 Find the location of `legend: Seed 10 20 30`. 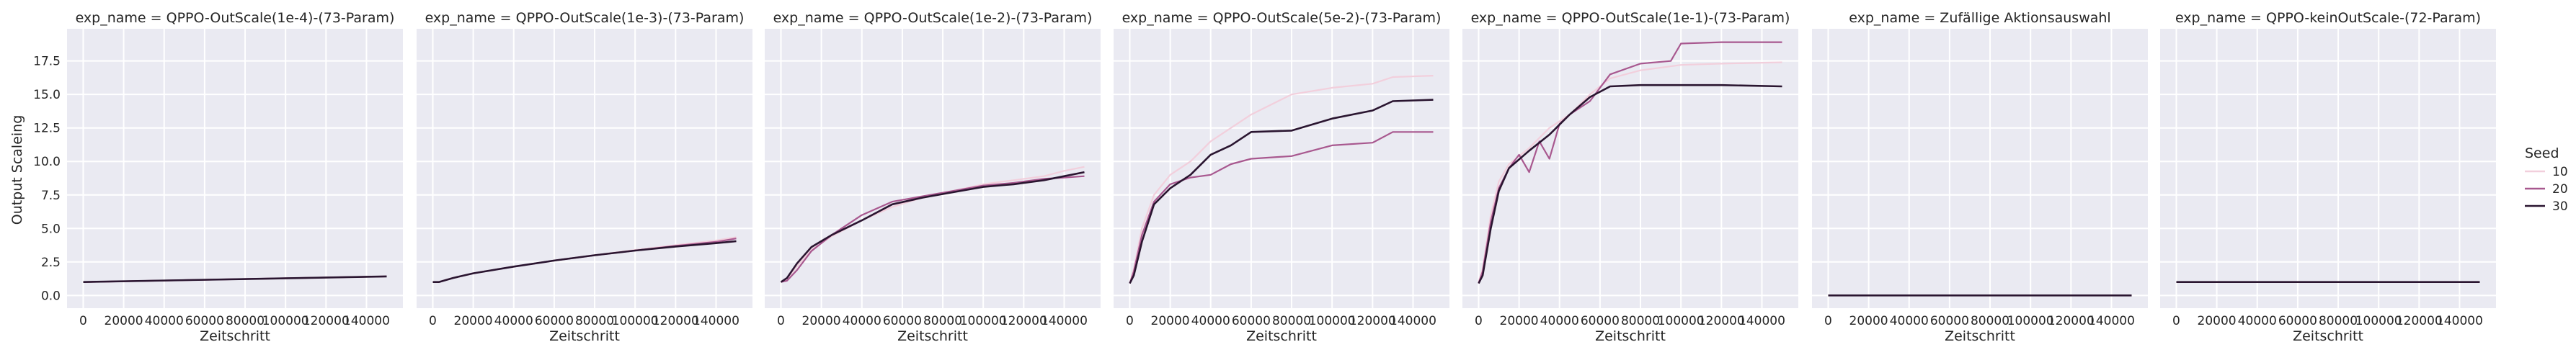

legend: Seed 10 20 30 is located at coordinates (2546, 179).